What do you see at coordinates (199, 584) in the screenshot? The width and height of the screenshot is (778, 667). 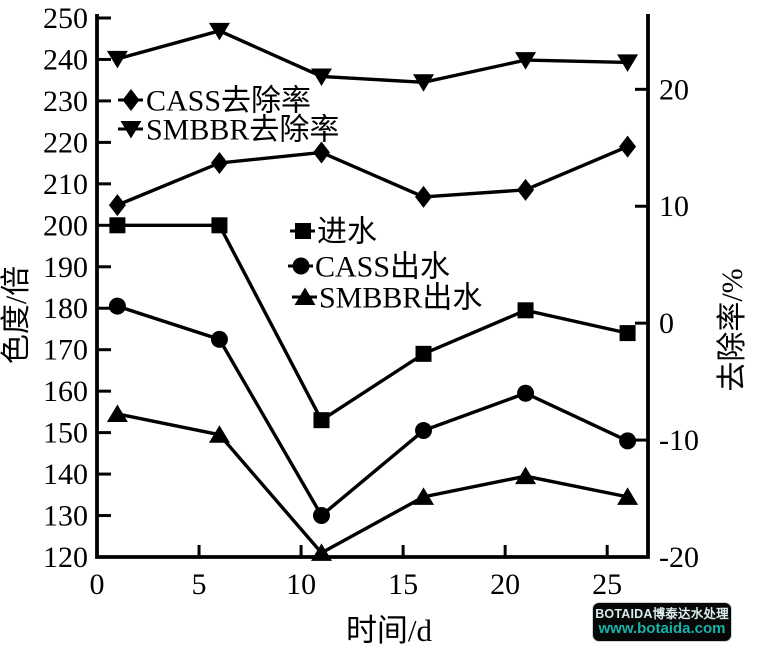 I see `x-axis-tick-label: 5` at bounding box center [199, 584].